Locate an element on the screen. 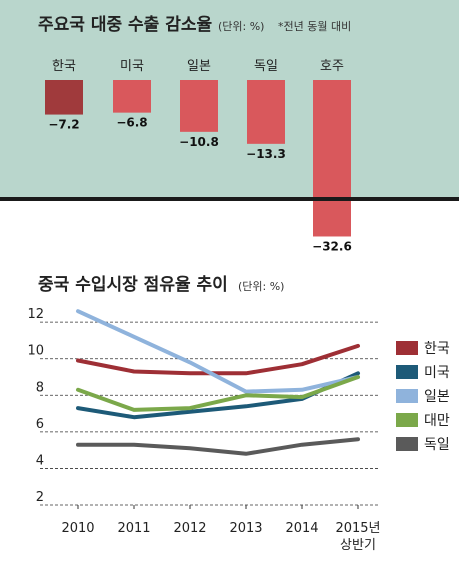  bar-value-label: −6.8 is located at coordinates (131, 123).